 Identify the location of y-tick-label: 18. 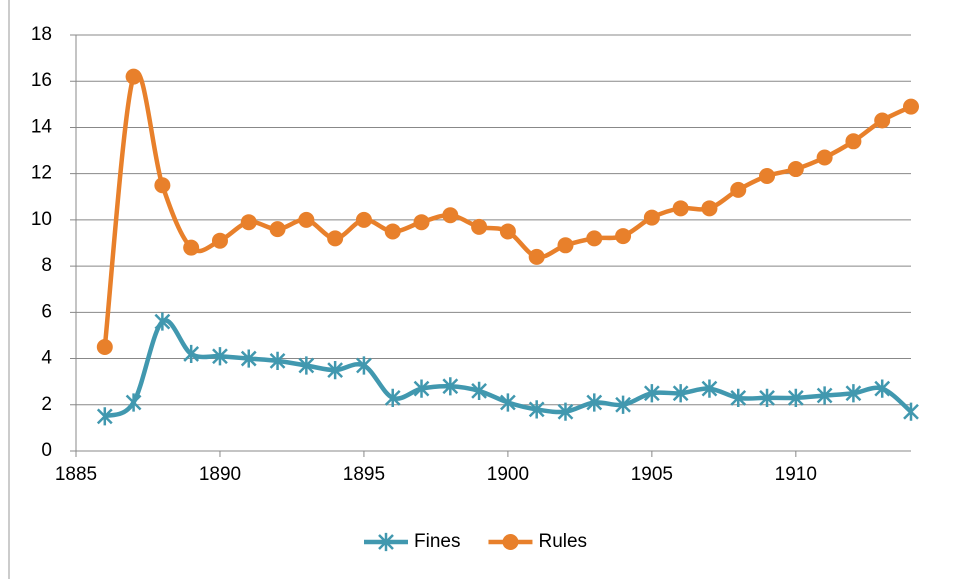
(41, 34).